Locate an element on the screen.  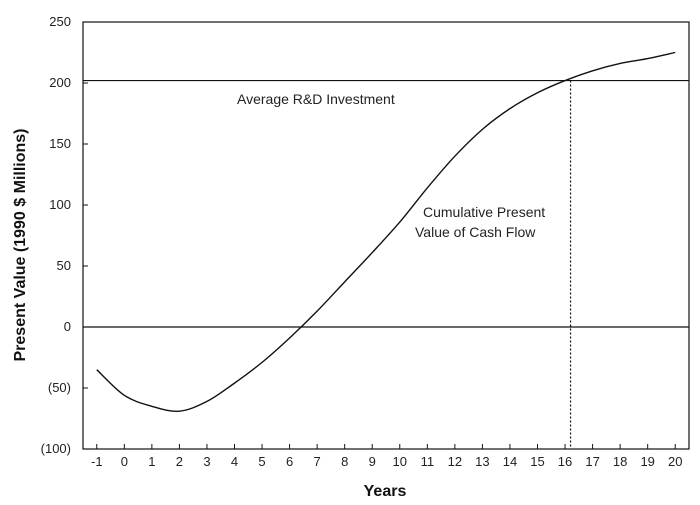
x-tick-label: 19 is located at coordinates (647, 461).